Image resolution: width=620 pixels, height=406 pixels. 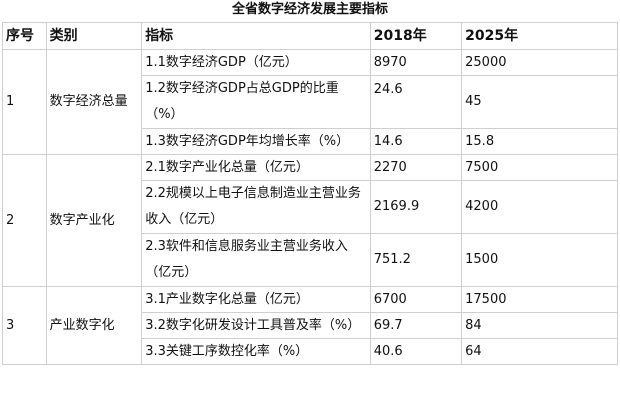 What do you see at coordinates (256, 299) in the screenshot?
I see `indicator-cell: 3.1产业数字化总量（亿元）` at bounding box center [256, 299].